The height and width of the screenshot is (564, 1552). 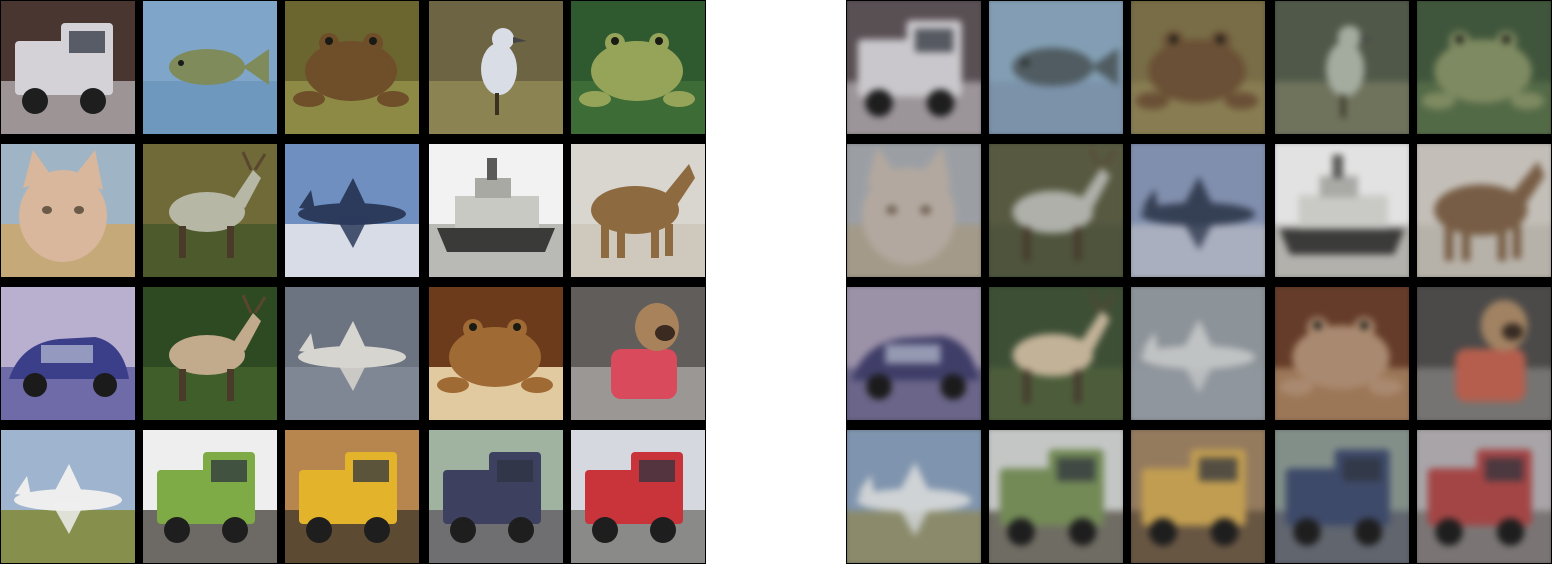 What do you see at coordinates (638, 353) in the screenshot?
I see `original-image-dog` at bounding box center [638, 353].